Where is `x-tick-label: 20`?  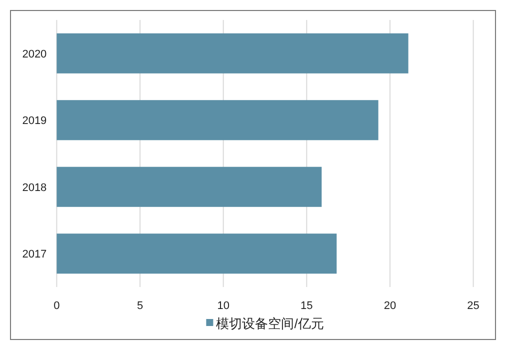 x-tick-label: 20 is located at coordinates (390, 306).